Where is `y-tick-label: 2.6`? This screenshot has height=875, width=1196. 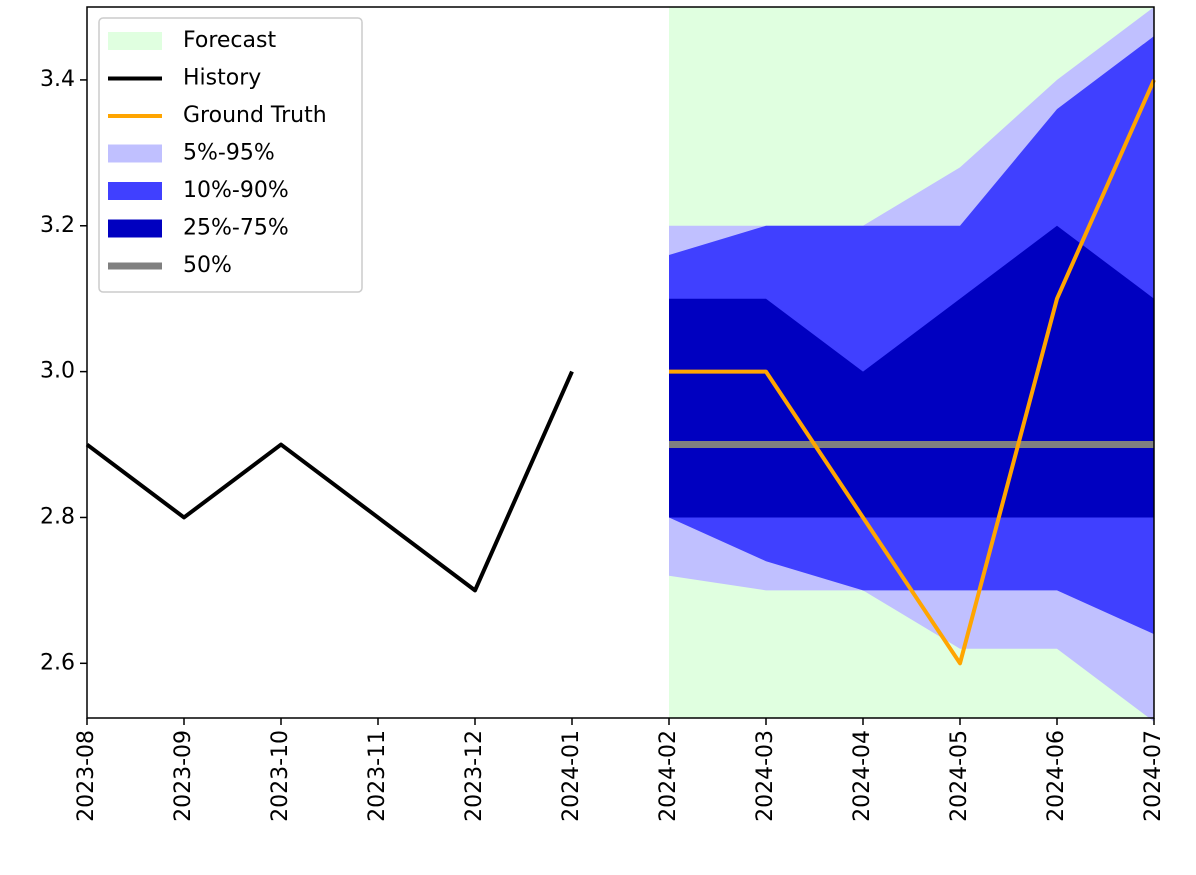 y-tick-label: 2.6 is located at coordinates (57, 662).